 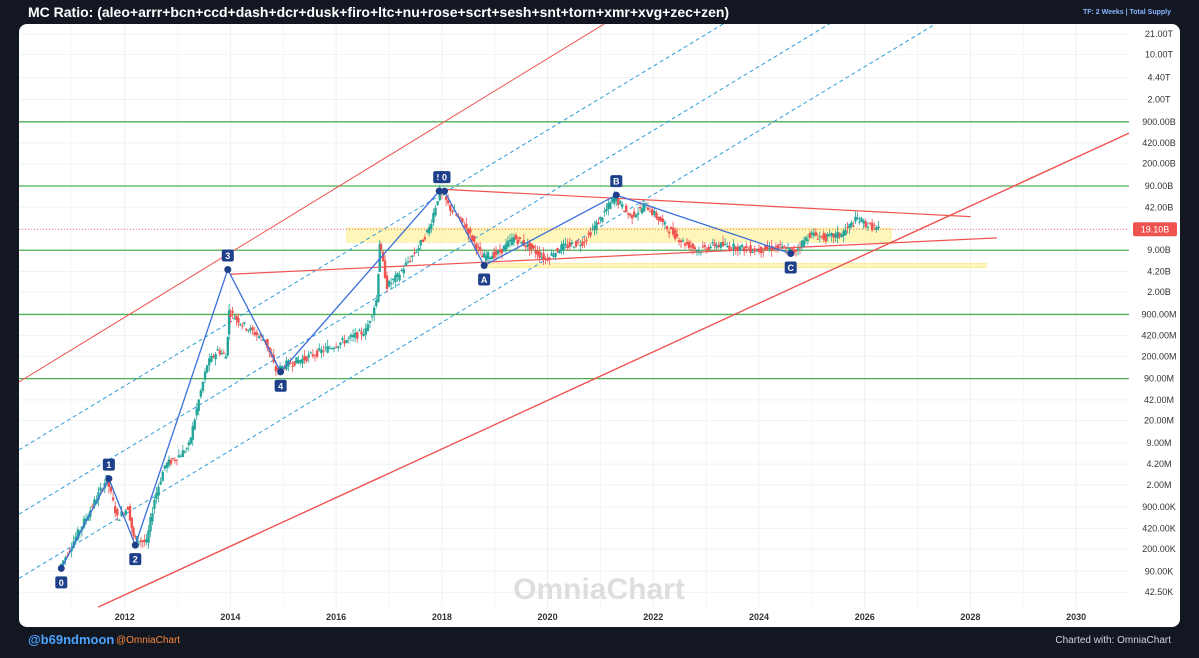 I want to click on y-tick-label: 42.50K, so click(x=1159, y=592).